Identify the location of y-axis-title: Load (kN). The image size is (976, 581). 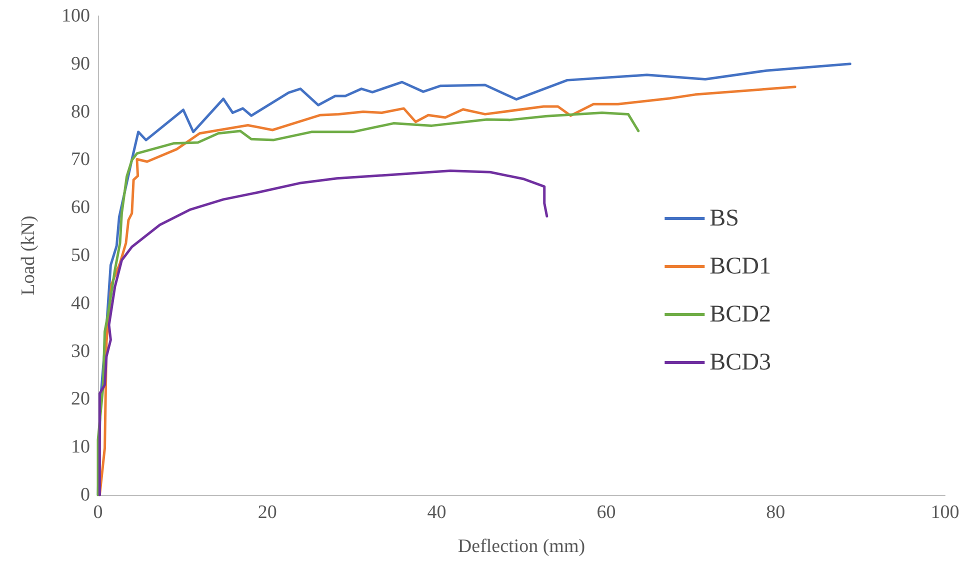
(28, 256).